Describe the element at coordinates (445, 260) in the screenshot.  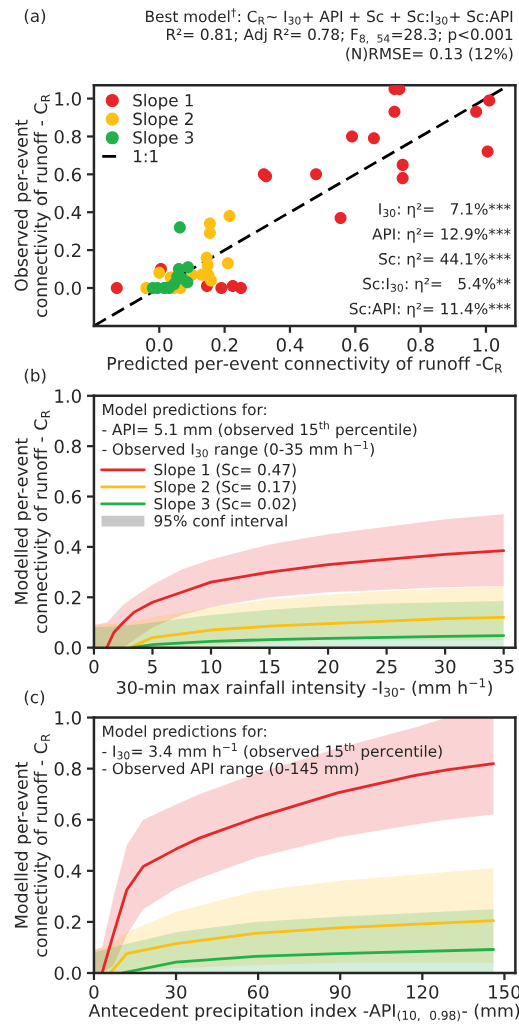
I see `annotation: S̄c: η²= 44.1%***` at that location.